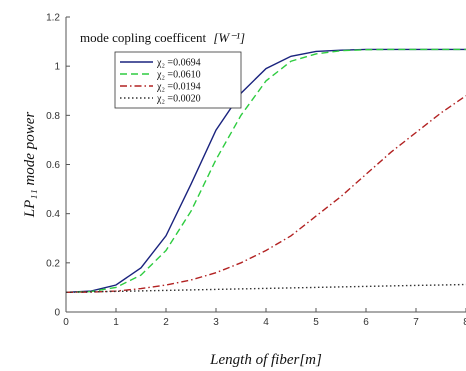 This screenshot has height=371, width=466. Describe the element at coordinates (53, 214) in the screenshot. I see `y-tick-label: 0.4` at that location.